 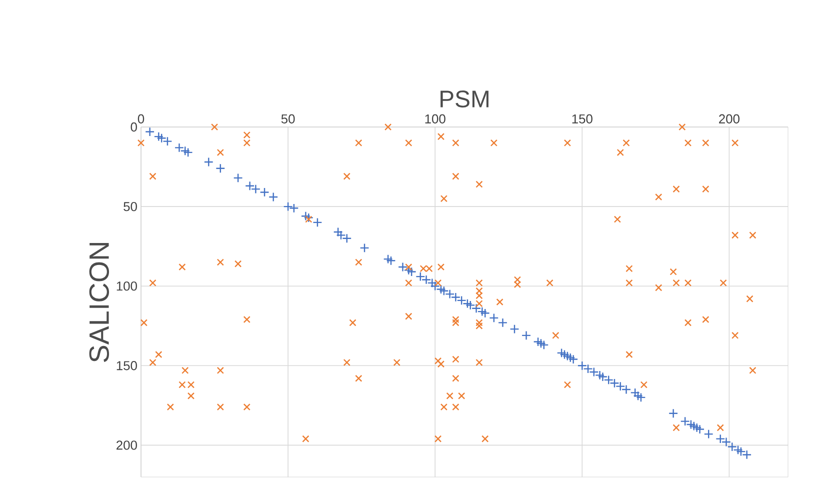 What do you see at coordinates (582, 119) in the screenshot?
I see `x-tick-label: 150` at bounding box center [582, 119].